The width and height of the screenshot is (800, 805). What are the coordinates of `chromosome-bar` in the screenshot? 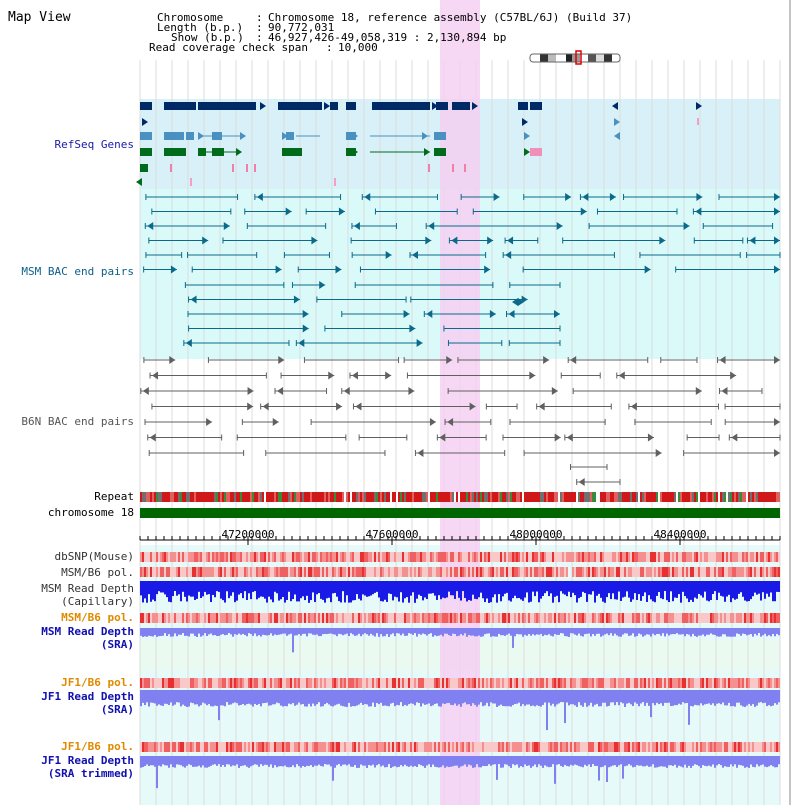 It's located at (460, 513).